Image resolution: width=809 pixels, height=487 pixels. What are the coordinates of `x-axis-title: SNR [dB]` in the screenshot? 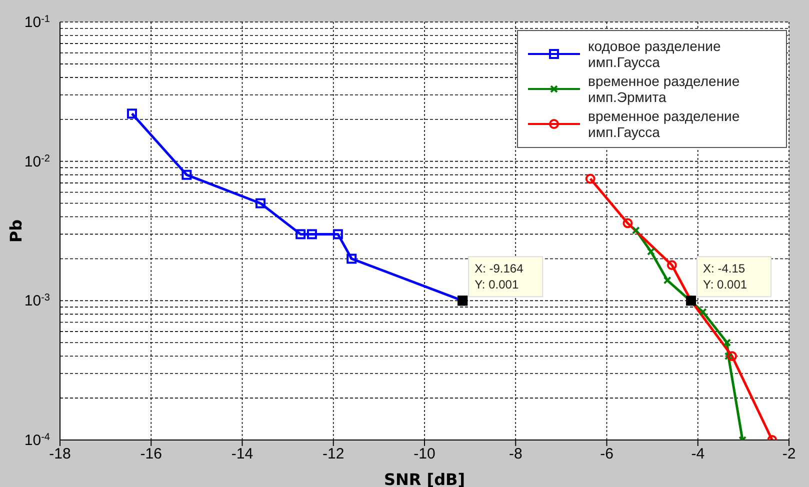 It's located at (425, 478).